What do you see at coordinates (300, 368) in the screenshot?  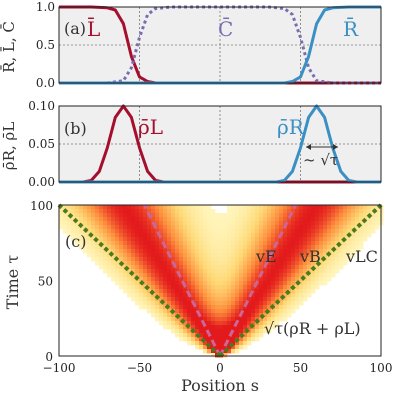 I see `x-tick-label: 50` at bounding box center [300, 368].